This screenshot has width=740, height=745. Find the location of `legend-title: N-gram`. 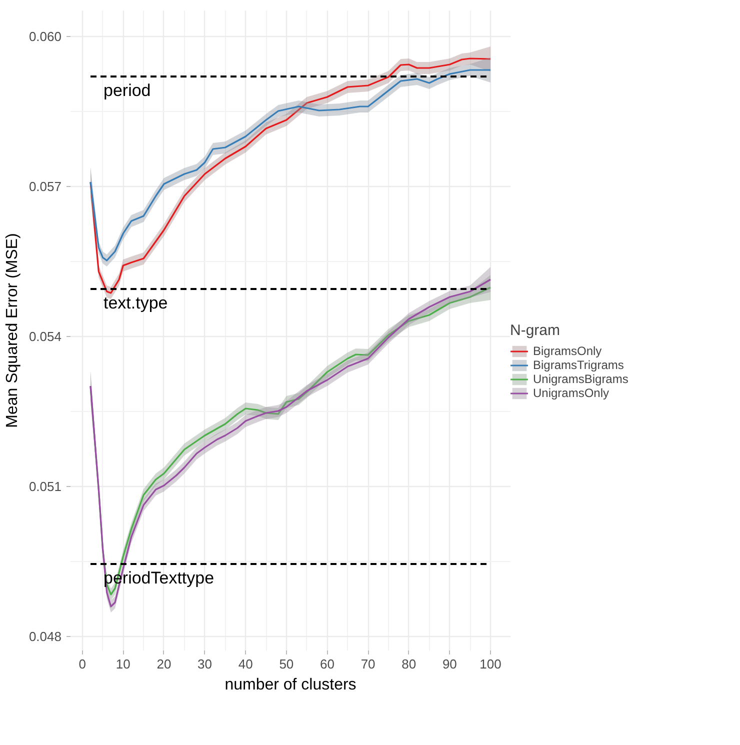

legend-title: N-gram is located at coordinates (536, 330).